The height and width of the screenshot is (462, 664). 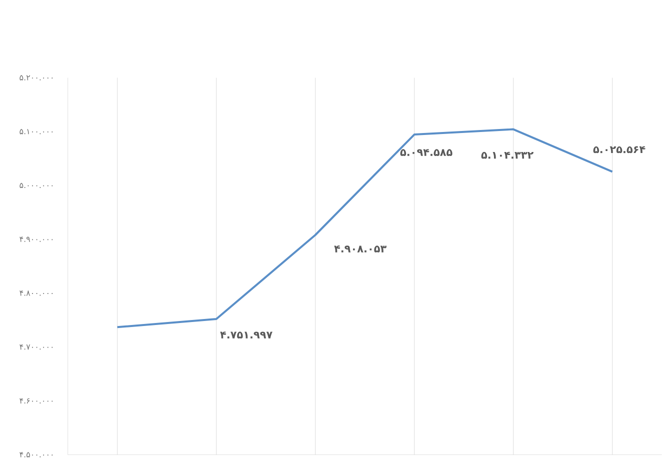 What do you see at coordinates (246, 335) in the screenshot?
I see `data-label: ۴.۷۵۱.۹۹۷` at bounding box center [246, 335].